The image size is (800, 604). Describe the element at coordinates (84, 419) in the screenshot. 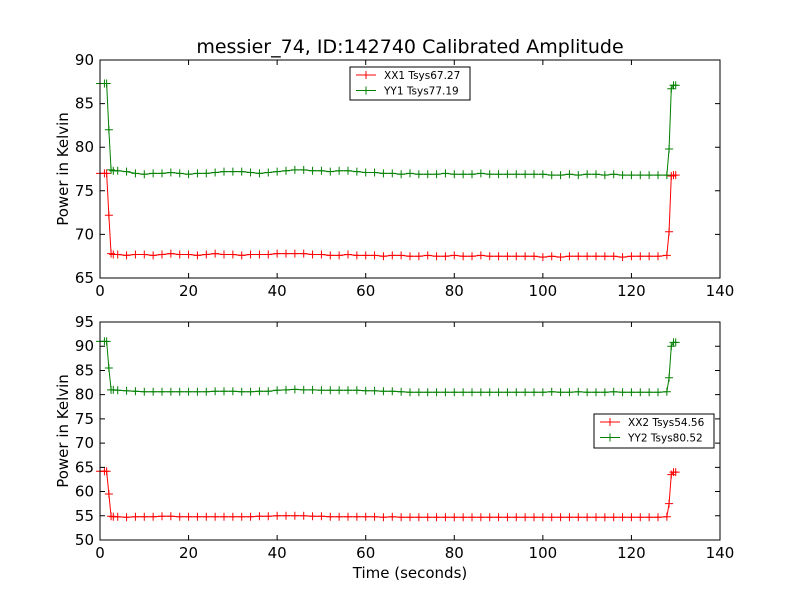

I see `y-tick-label: 75` at that location.